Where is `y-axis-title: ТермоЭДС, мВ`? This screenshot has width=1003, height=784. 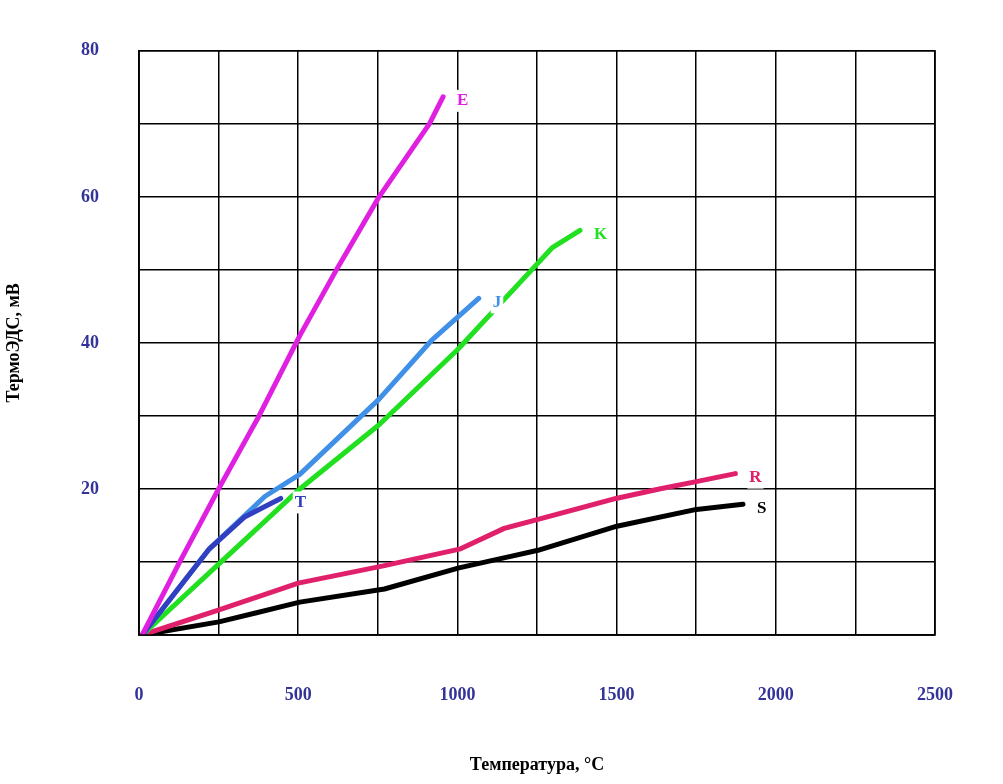
y-axis-title: ТермоЭДС, мВ is located at coordinates (13, 343).